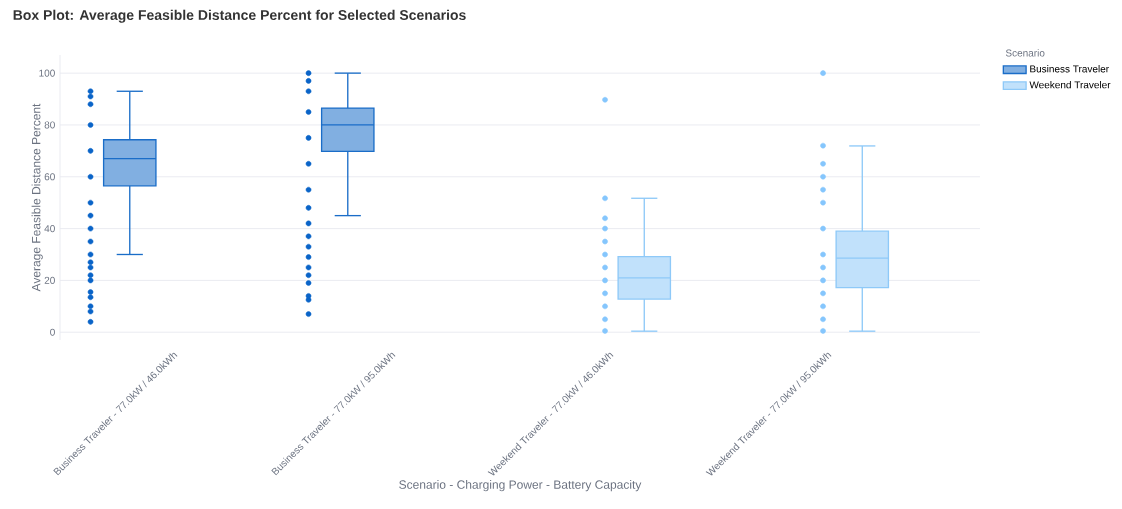 This screenshot has width=1122, height=509. What do you see at coordinates (239, 16) in the screenshot?
I see `chart-title: Box Plot: Average Feasible Distance Percent for Selected Scenarios` at bounding box center [239, 16].